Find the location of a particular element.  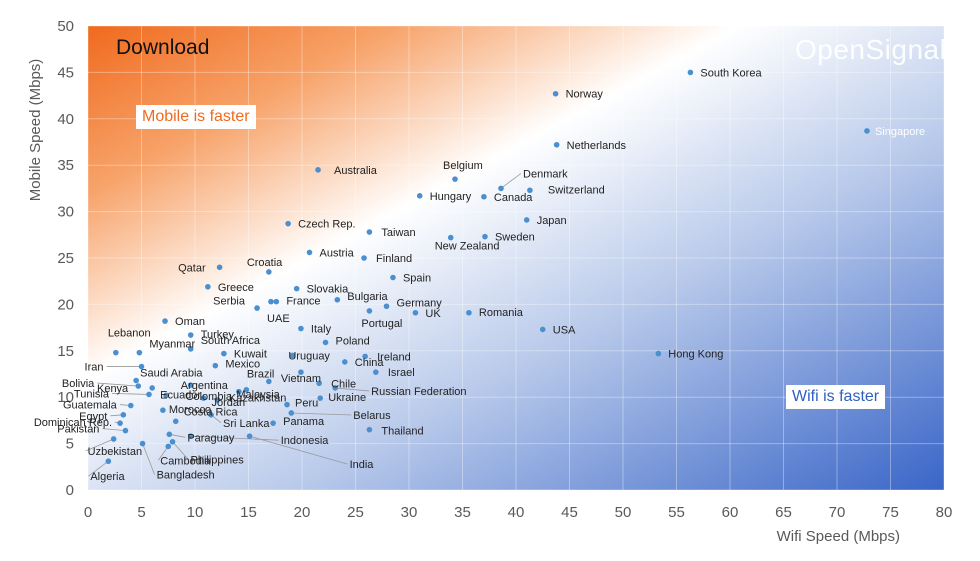

label-croatia: Croatia is located at coordinates (265, 263).